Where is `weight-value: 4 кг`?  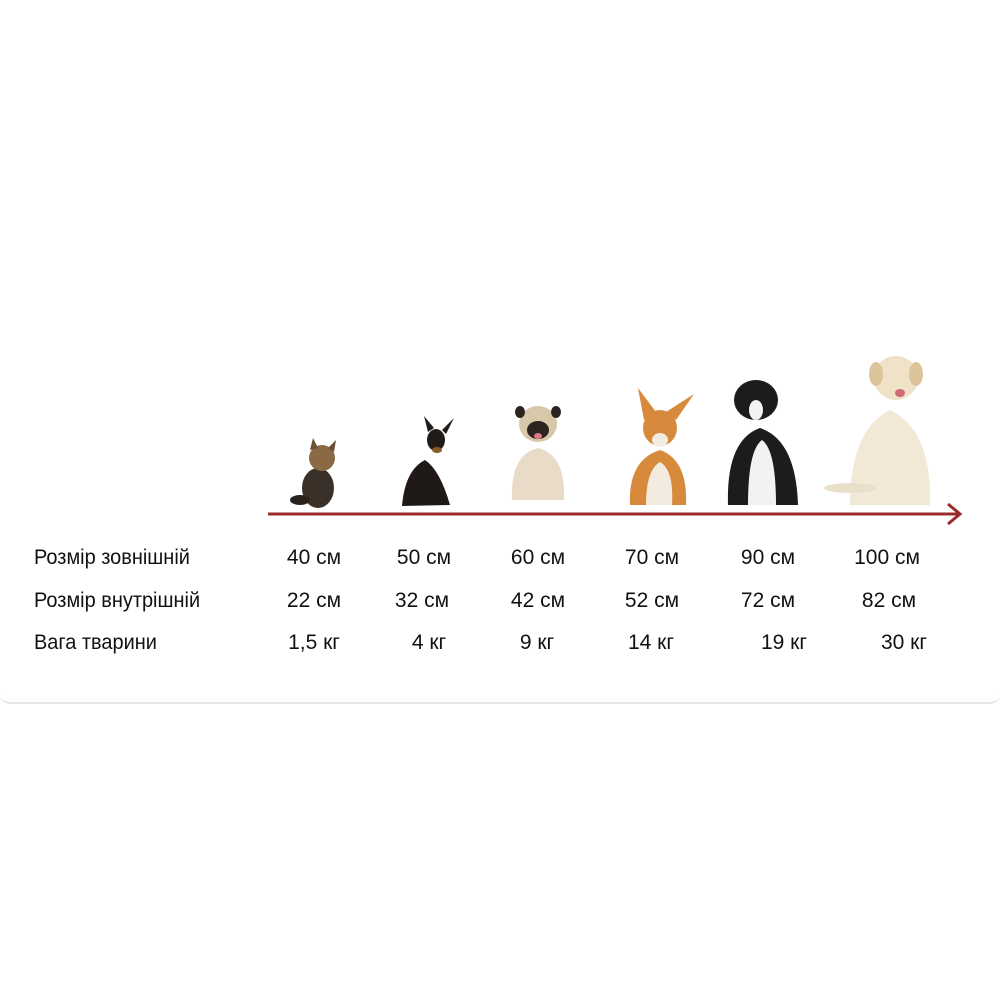 weight-value: 4 кг is located at coordinates (429, 642).